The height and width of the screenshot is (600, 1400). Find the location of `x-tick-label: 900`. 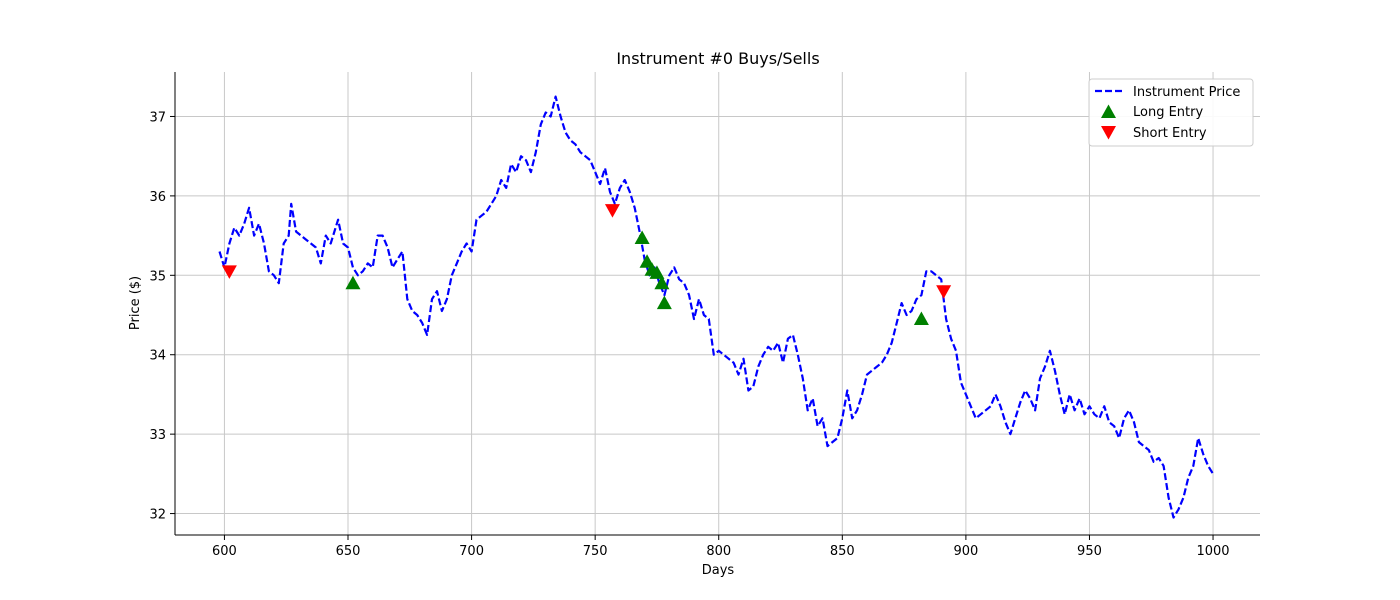

x-tick-label: 900 is located at coordinates (965, 551).